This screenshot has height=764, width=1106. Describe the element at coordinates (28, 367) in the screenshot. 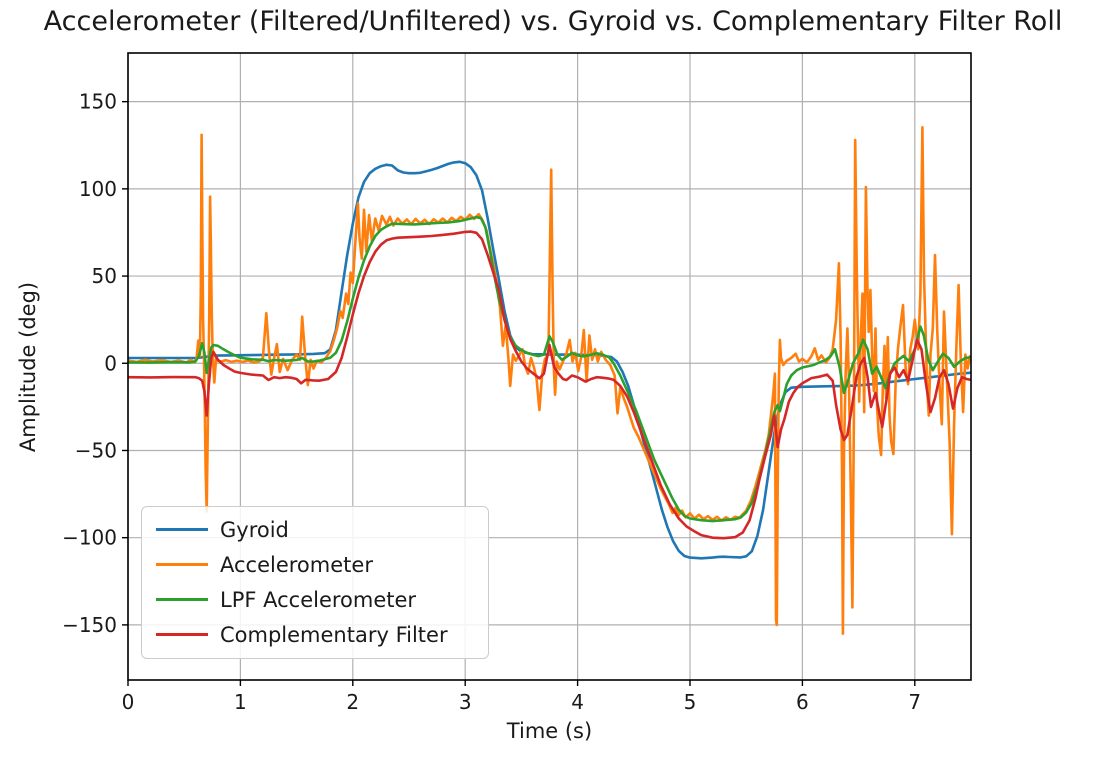

I see `y-axis-label: Amplitude (deg)` at that location.